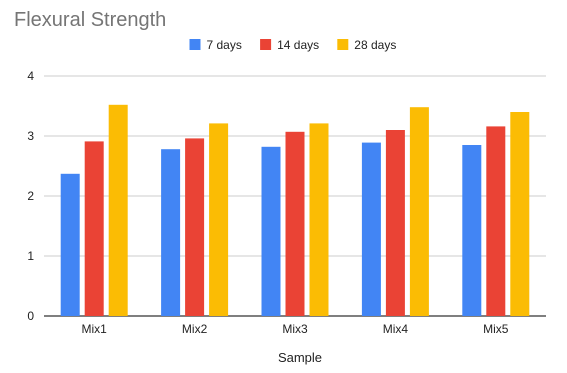  Describe the element at coordinates (298, 45) in the screenshot. I see `legend-label: 14 days` at that location.